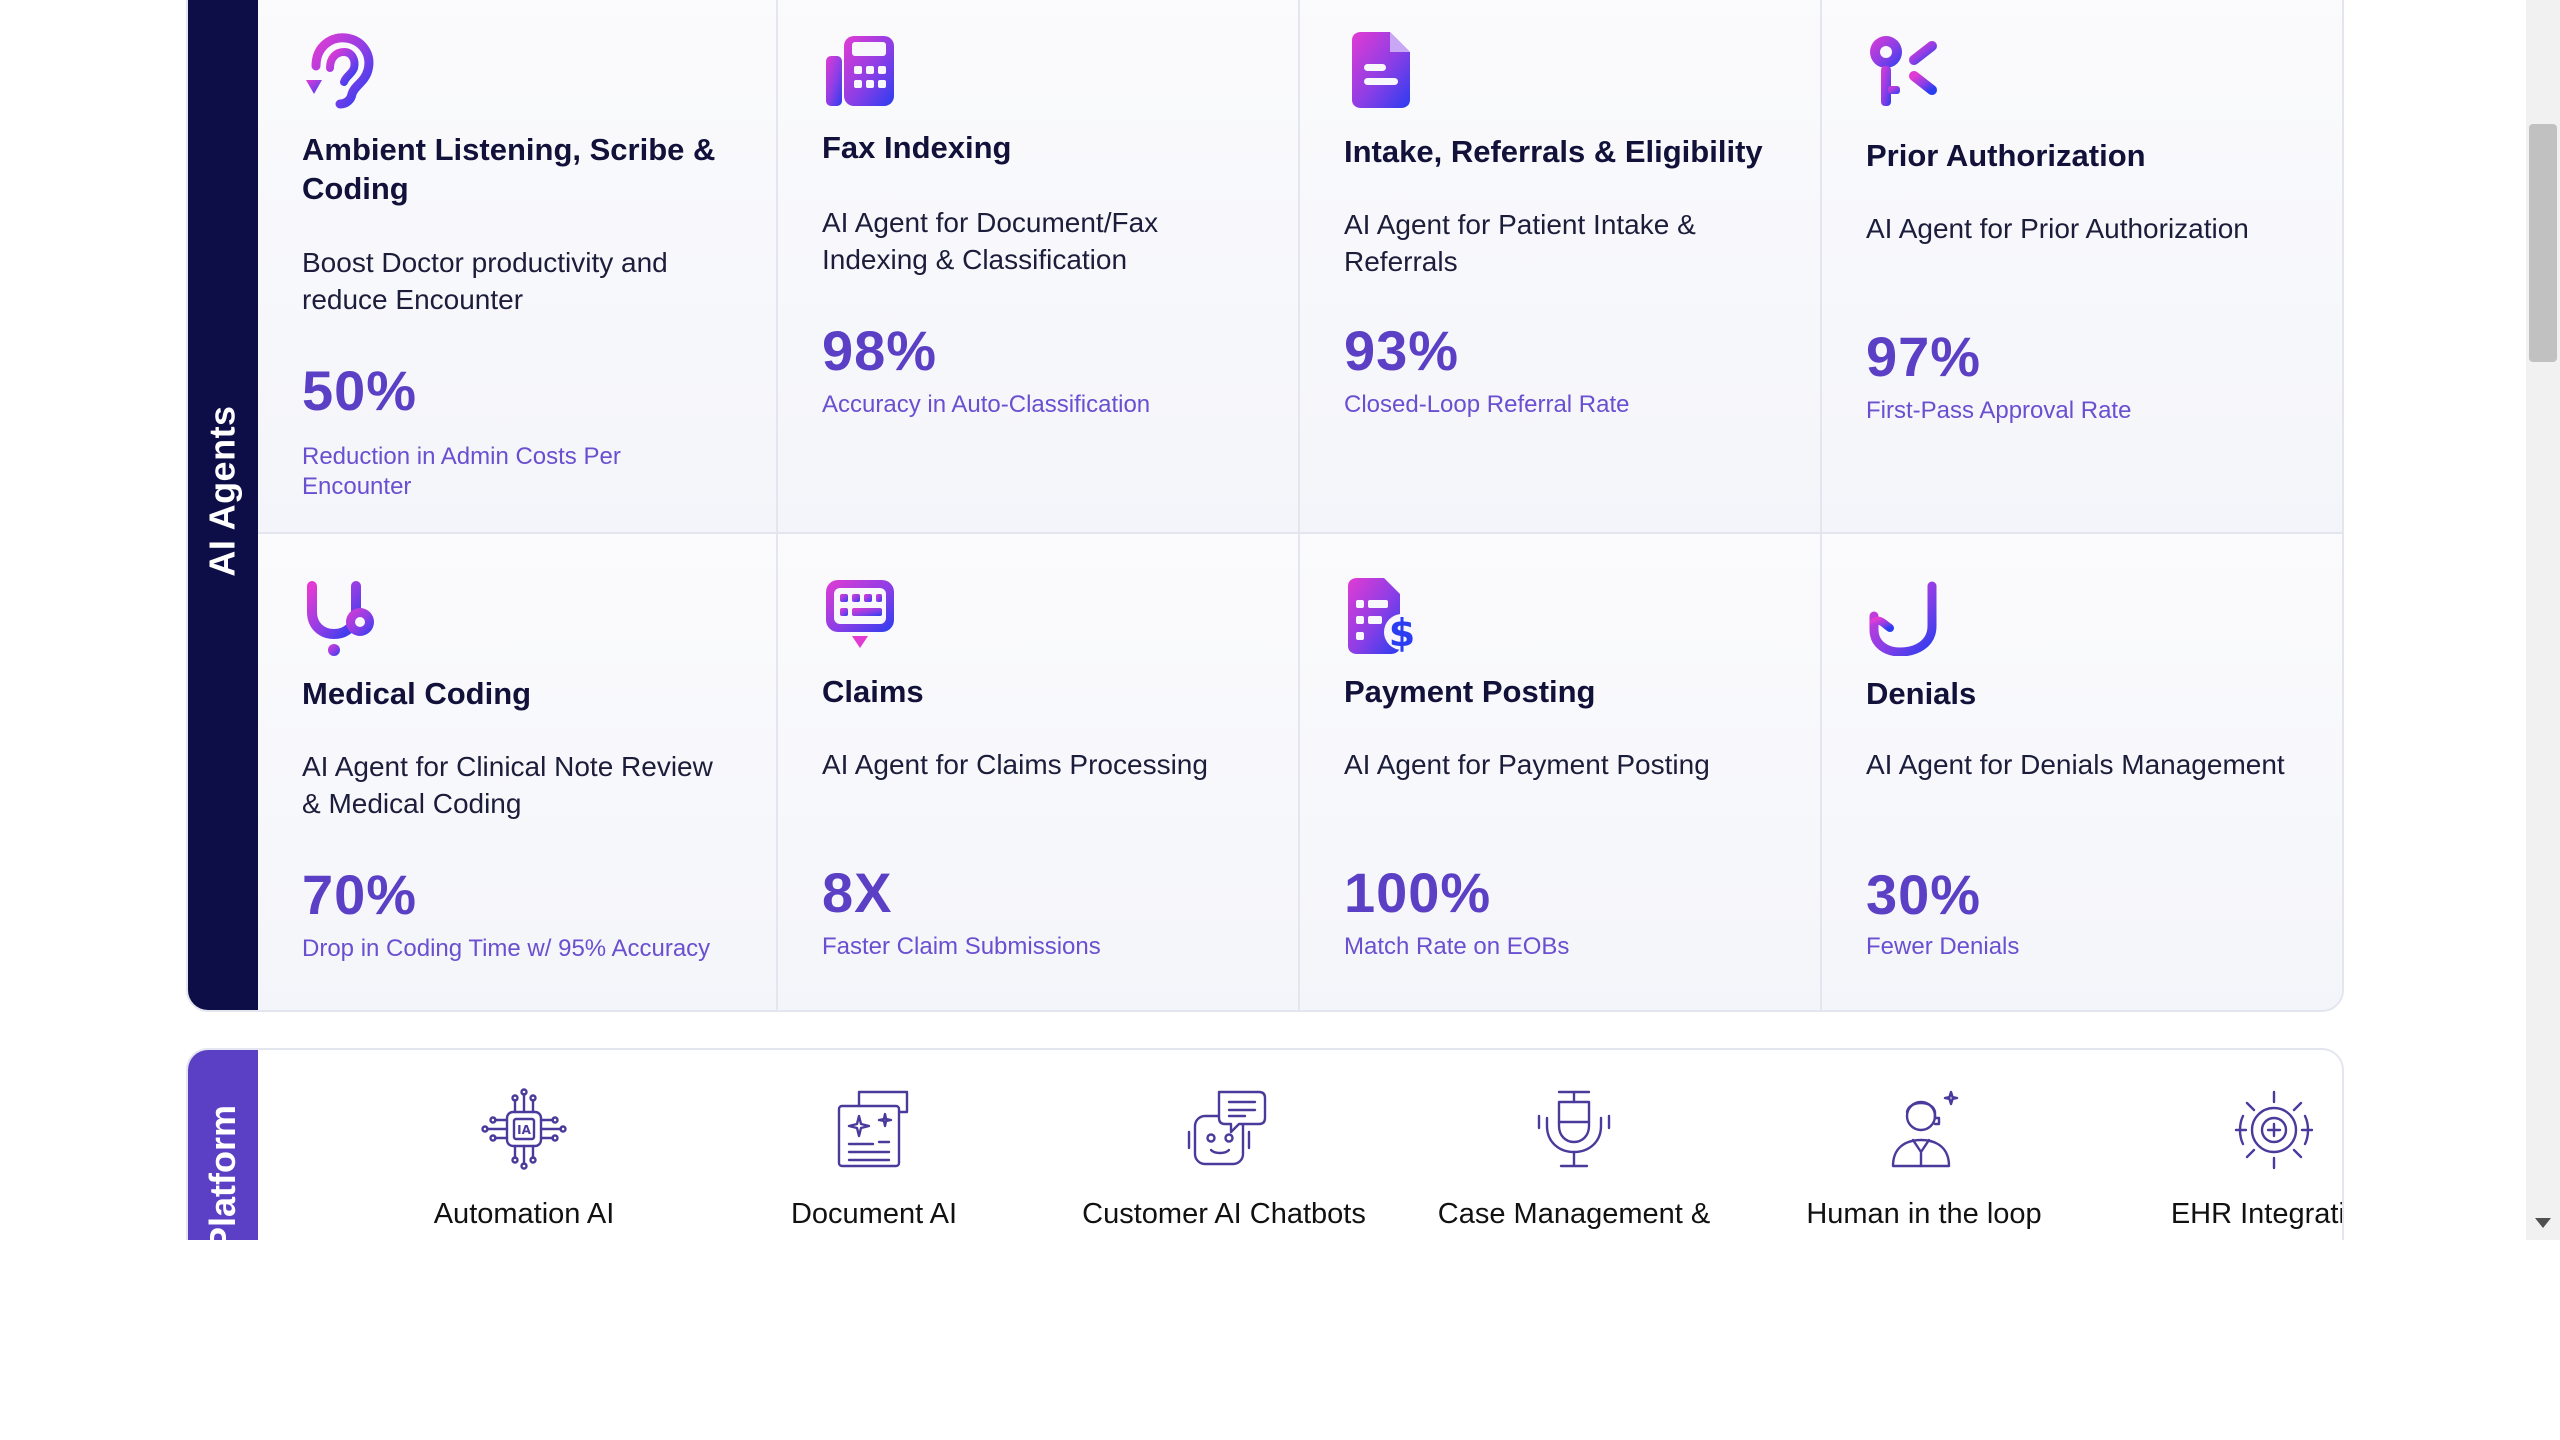 The height and width of the screenshot is (1440, 2560). Describe the element at coordinates (1418, 892) in the screenshot. I see `agent-card-stat: 100%` at that location.